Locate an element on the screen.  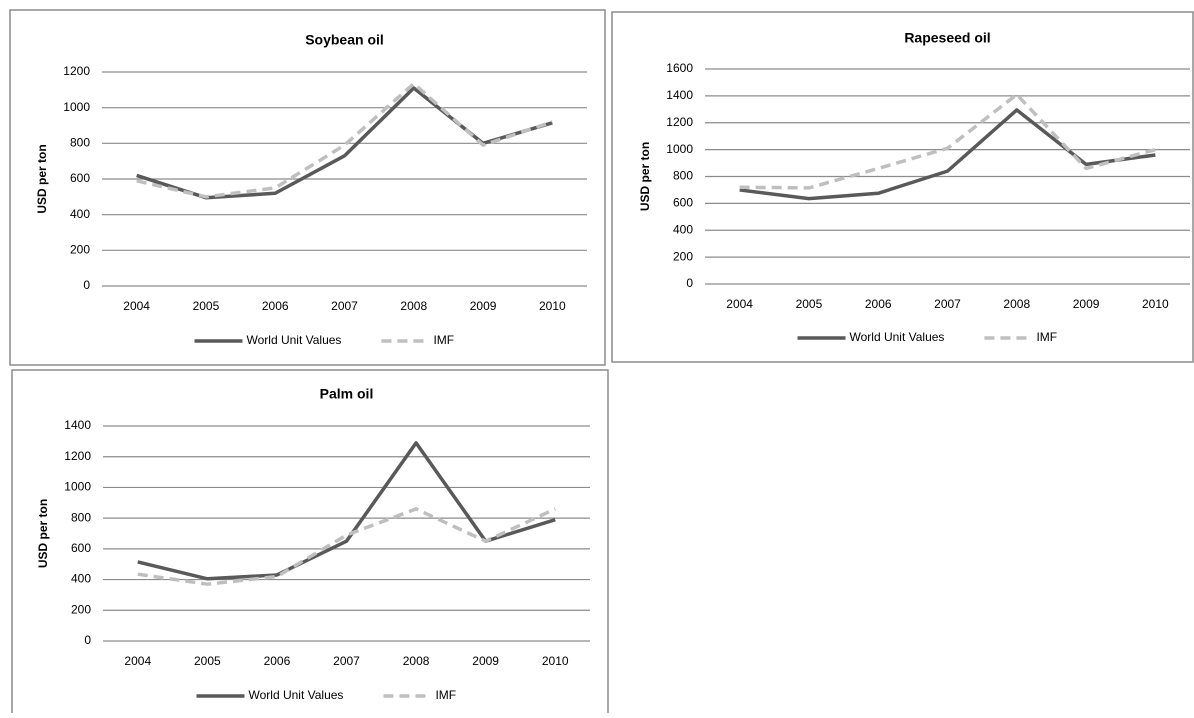
chart-title: Rapeseed oil is located at coordinates (947, 38).